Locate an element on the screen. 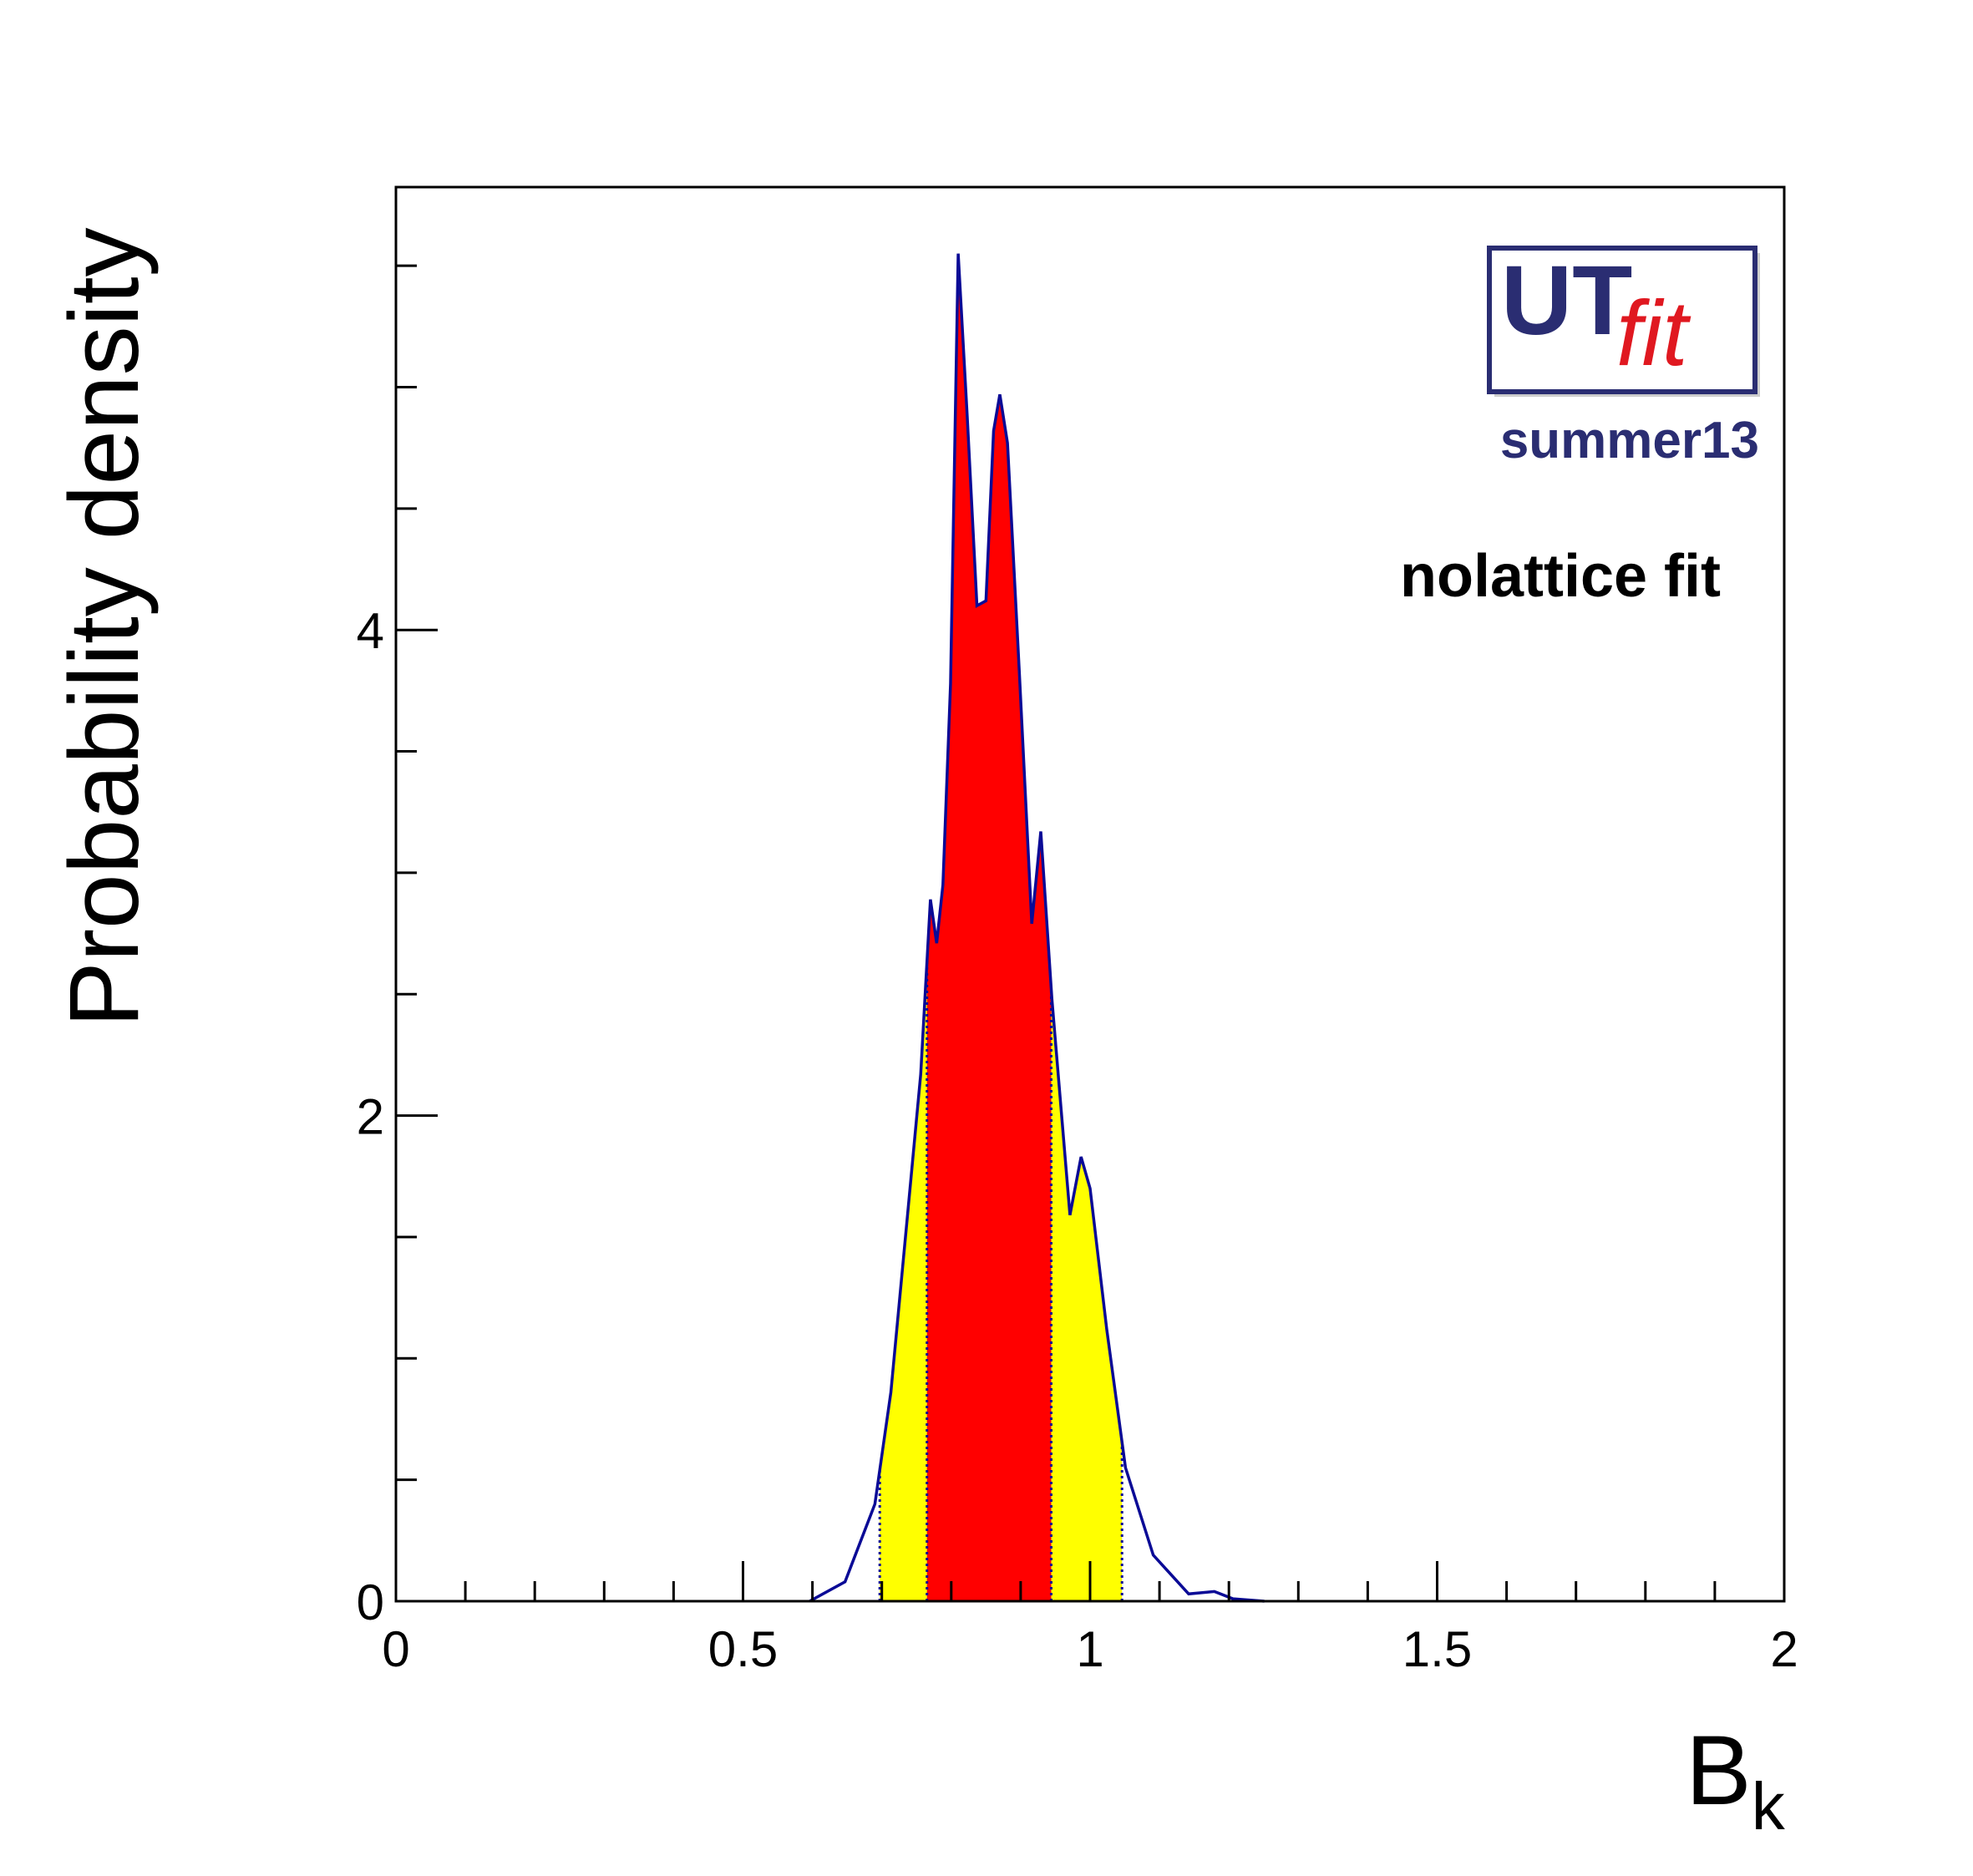 This screenshot has height=1876, width=1973. x-tick-label: 1 is located at coordinates (1089, 1649).